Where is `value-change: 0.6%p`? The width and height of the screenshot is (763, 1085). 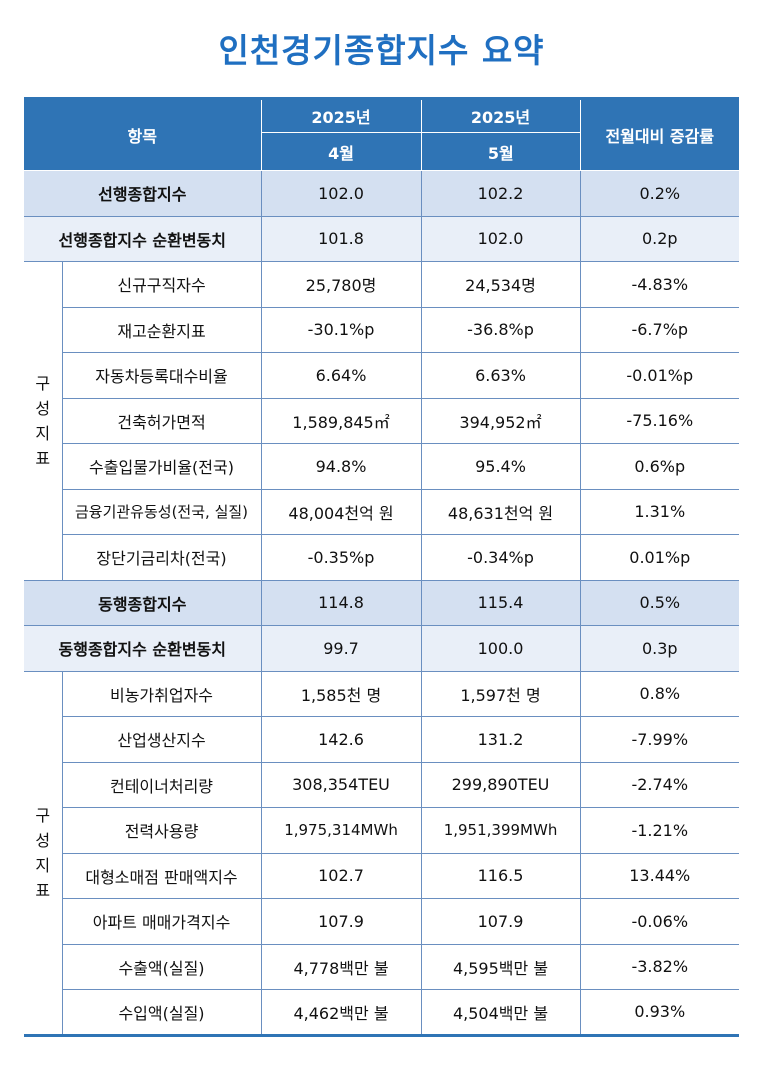 value-change: 0.6%p is located at coordinates (660, 466).